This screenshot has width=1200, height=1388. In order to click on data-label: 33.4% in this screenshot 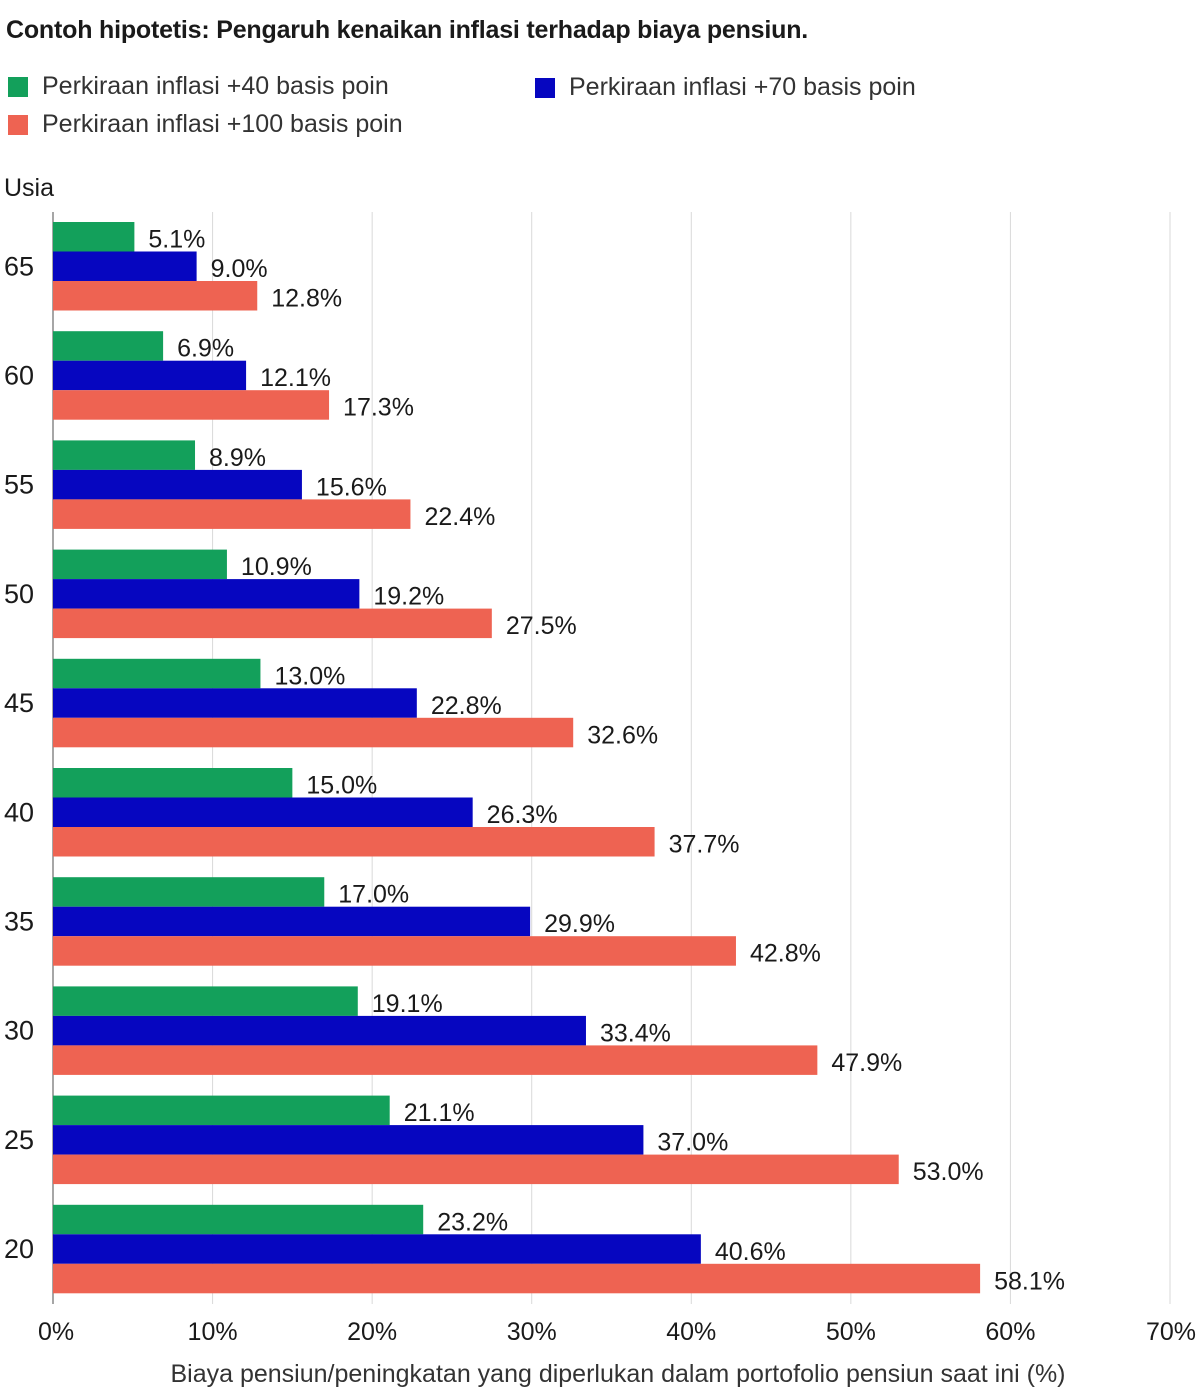, I will do `click(635, 1033)`.